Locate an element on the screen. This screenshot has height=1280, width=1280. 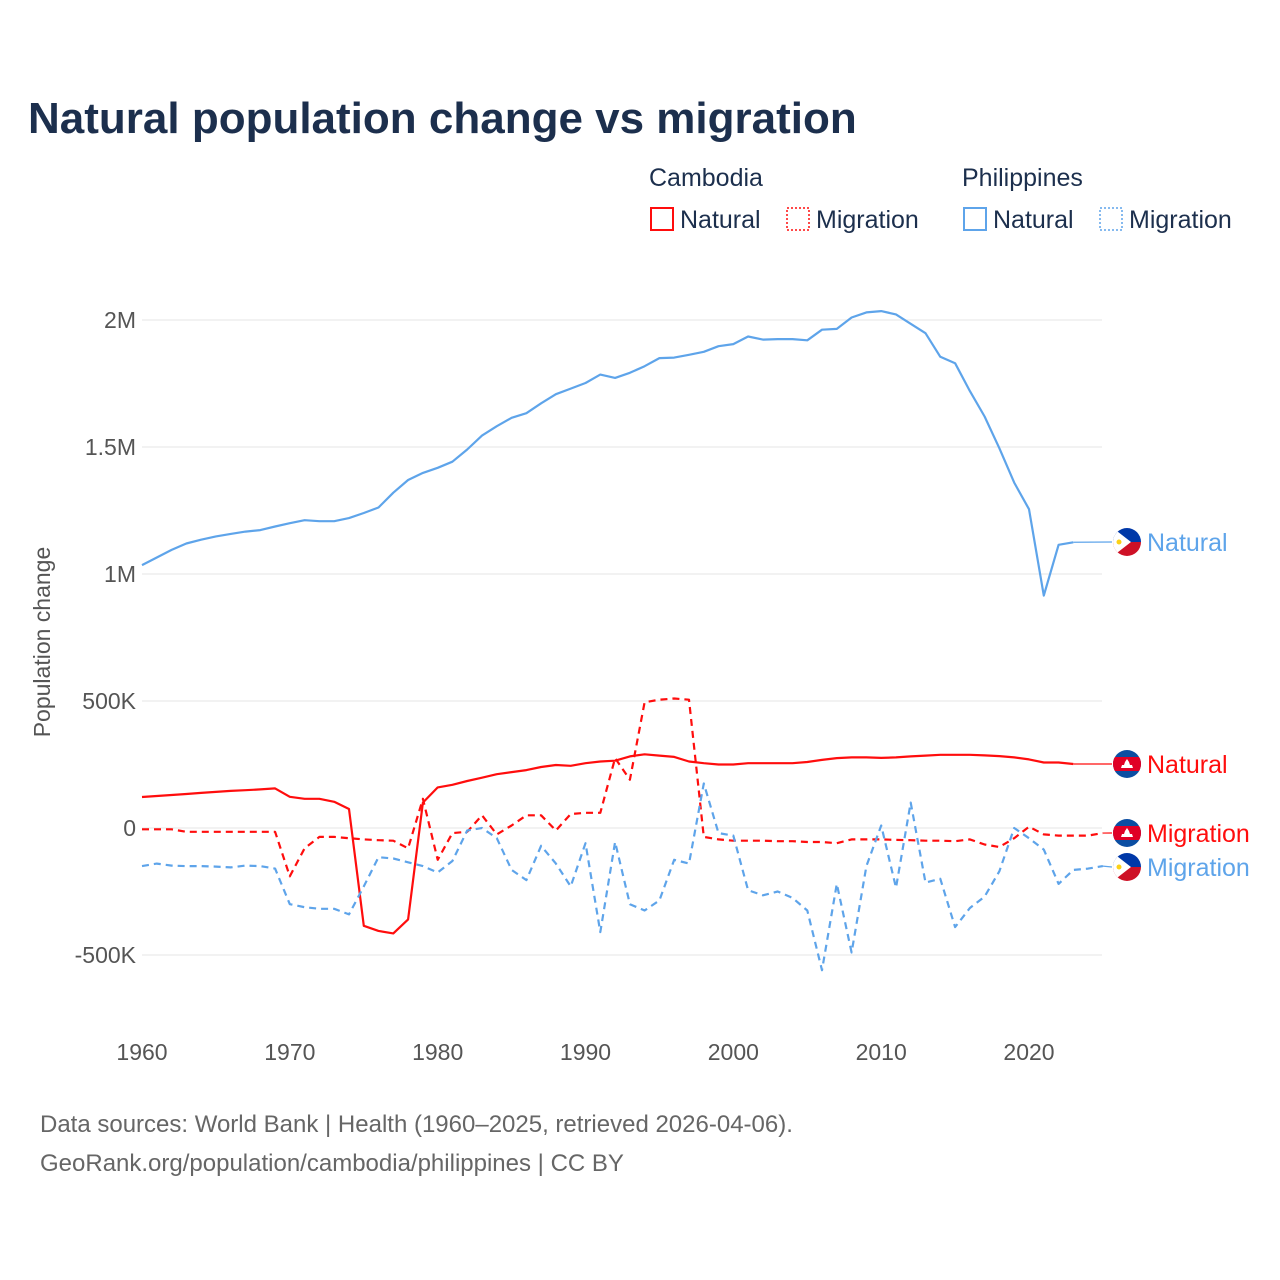
y-tick-label: 1.5M is located at coordinates (110, 447).